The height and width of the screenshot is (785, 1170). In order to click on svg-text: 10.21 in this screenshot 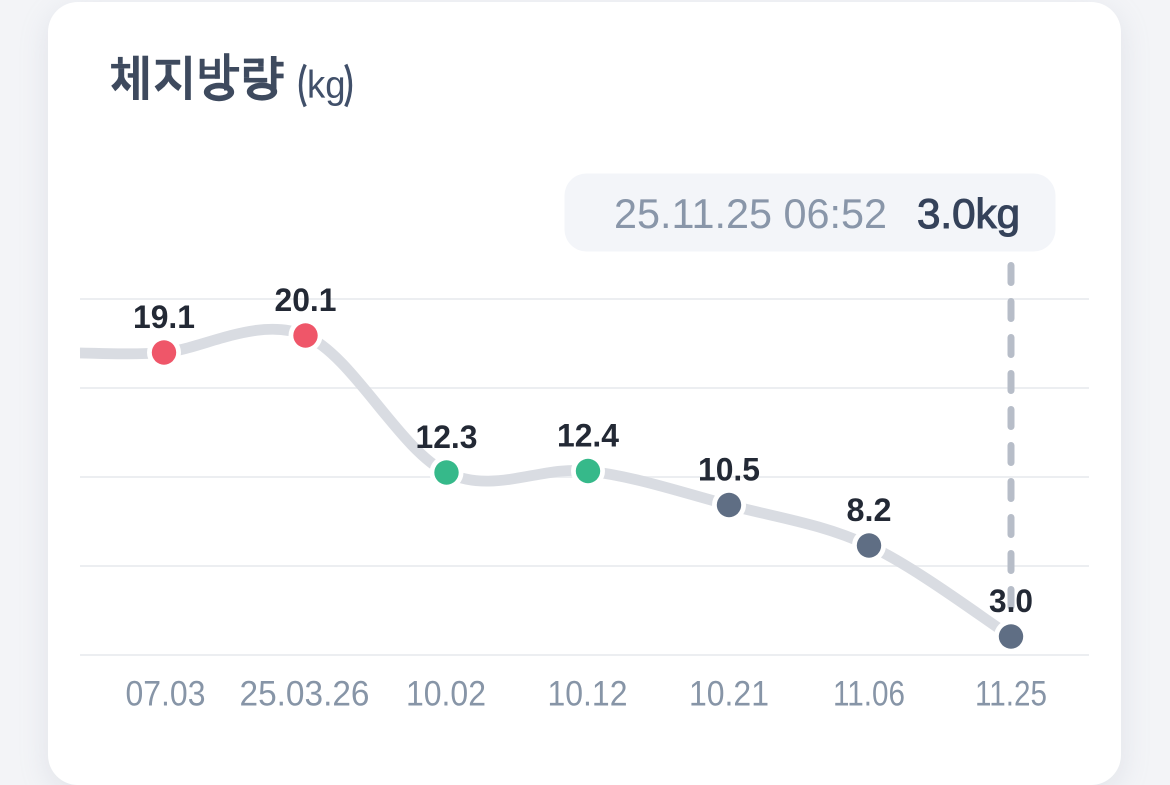, I will do `click(729, 694)`.